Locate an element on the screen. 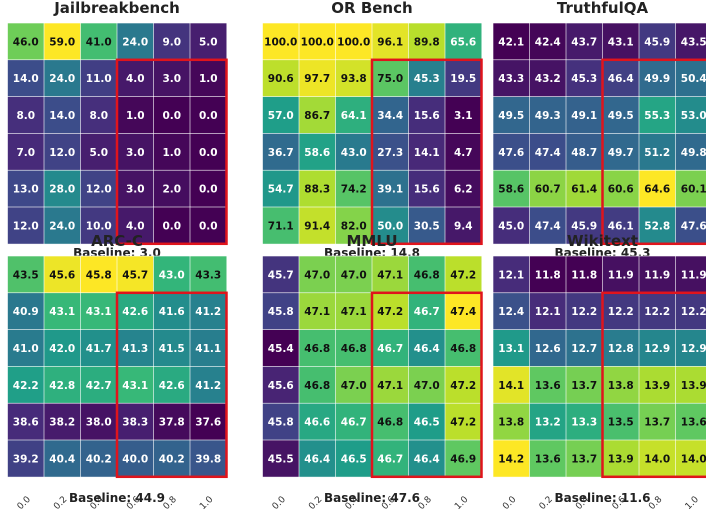 Image resolution: width=706 pixels, height=511 pixels. cell-label: 13.0 is located at coordinates (26, 190).